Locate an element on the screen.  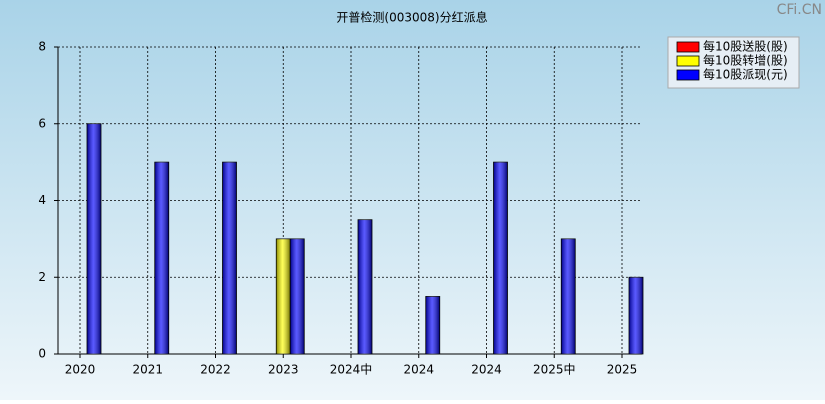
watermark: CFi.CN is located at coordinates (799, 10).